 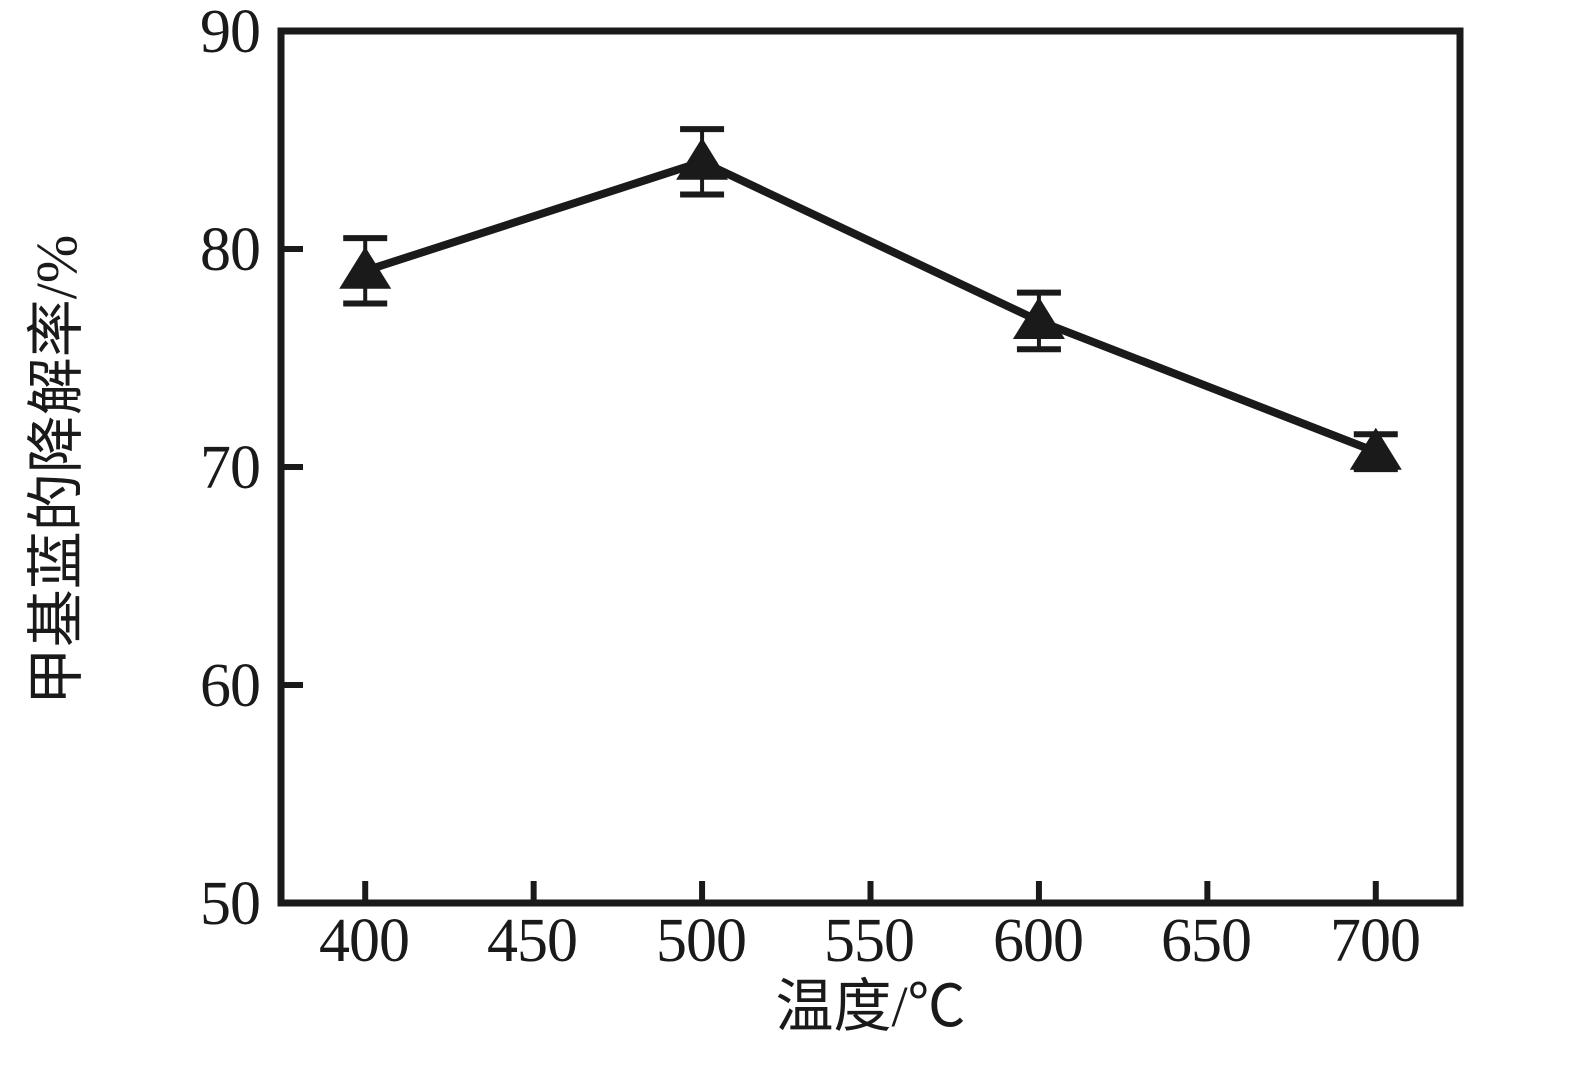 I want to click on x-tick-label-550: 550, so click(x=869, y=941).